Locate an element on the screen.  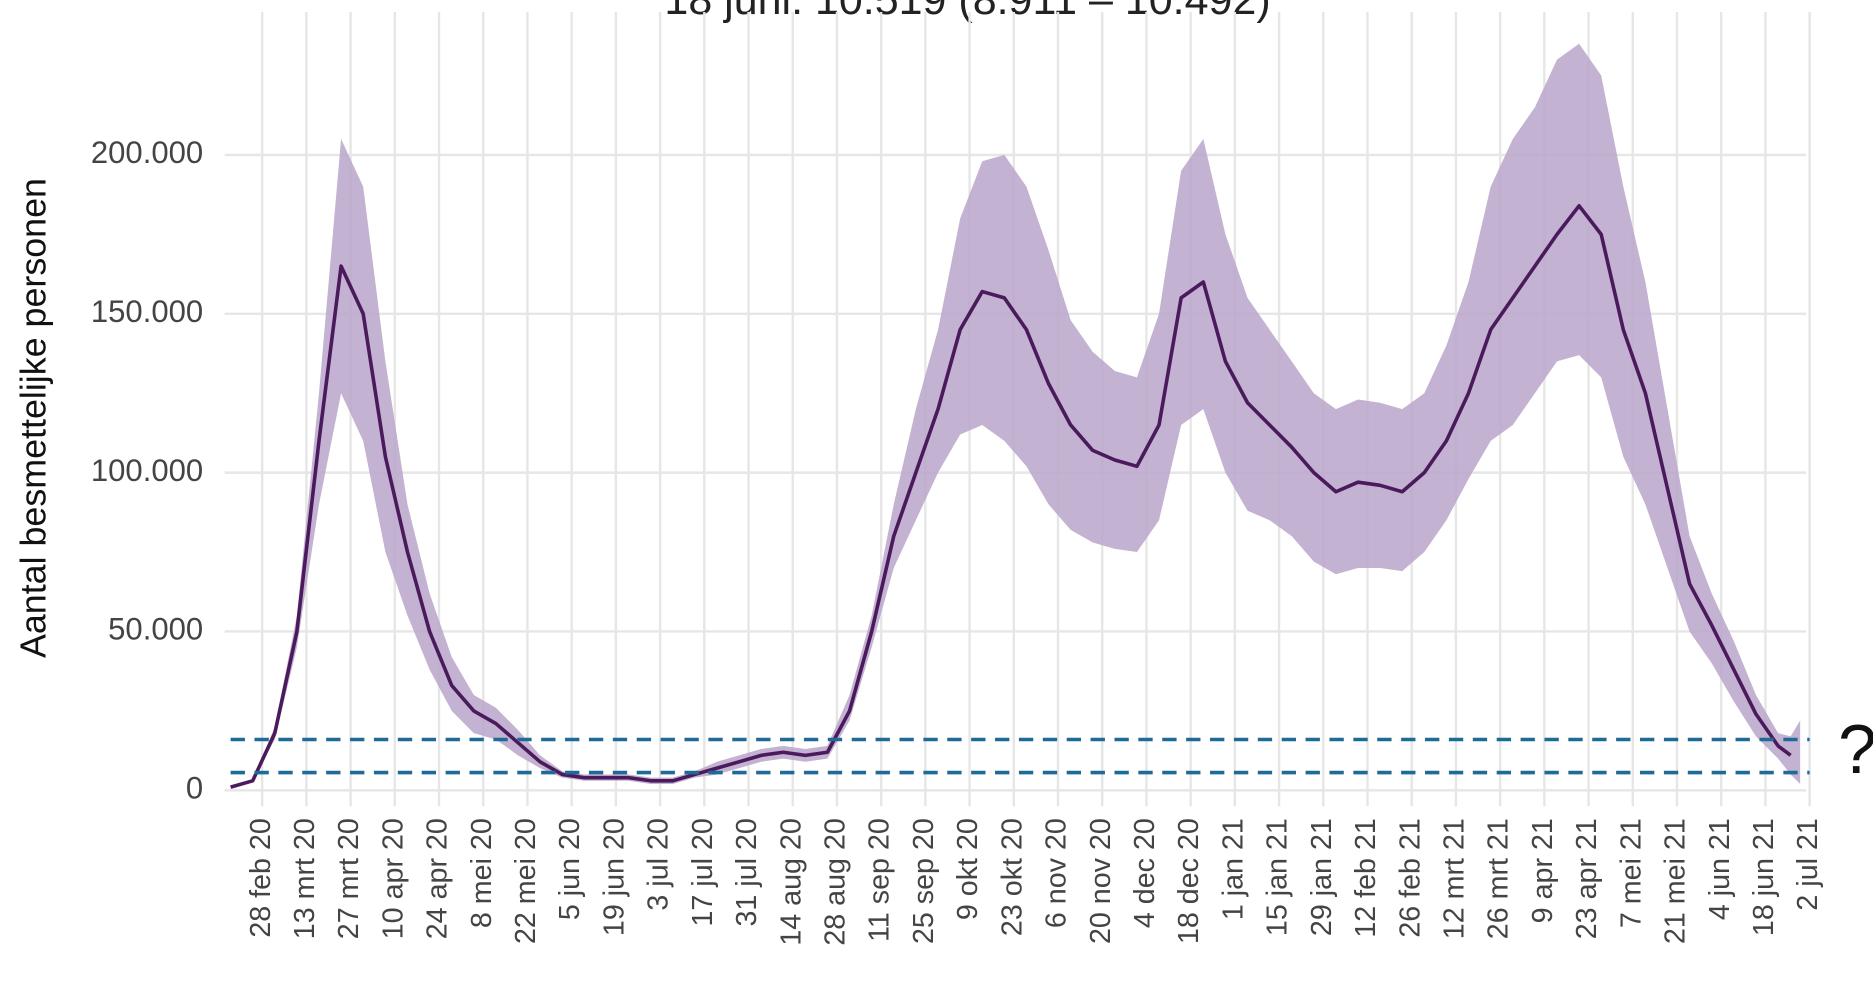
x-tick-label: 12 mrt 21 is located at coordinates (1454, 878).